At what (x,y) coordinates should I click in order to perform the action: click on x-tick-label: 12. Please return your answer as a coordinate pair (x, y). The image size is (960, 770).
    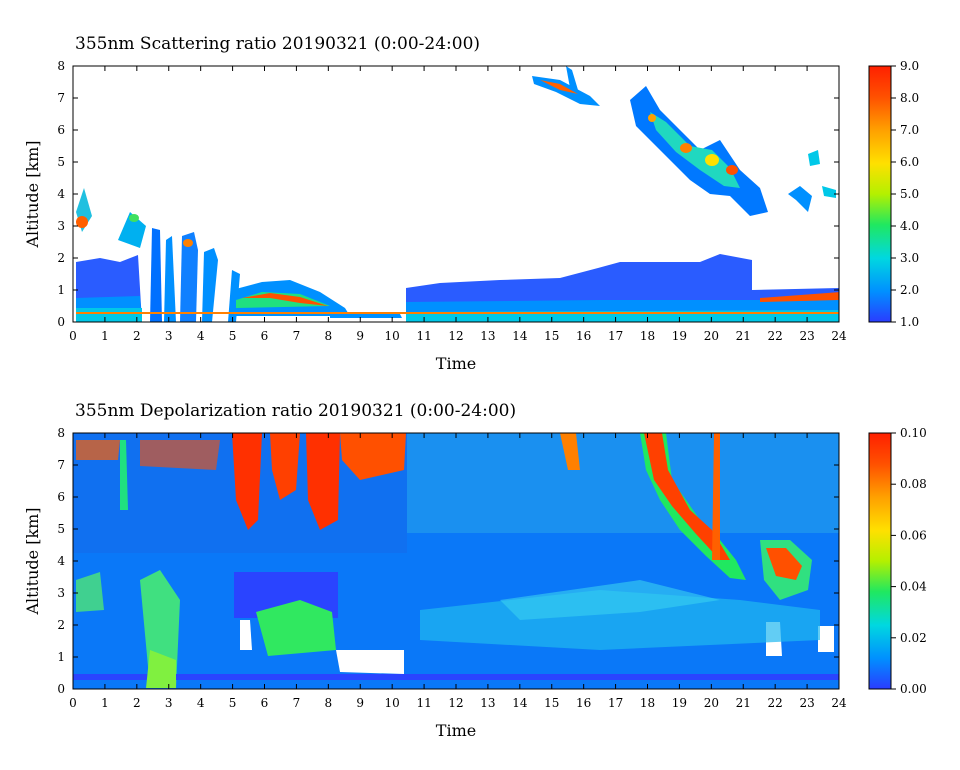
    Looking at the image, I should click on (455, 703).